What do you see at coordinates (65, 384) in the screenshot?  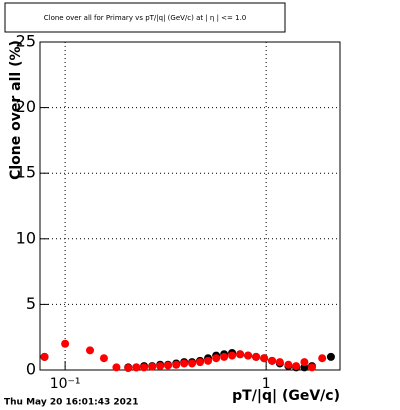 I see `x-tick-label: 10⁻¹` at bounding box center [65, 384].